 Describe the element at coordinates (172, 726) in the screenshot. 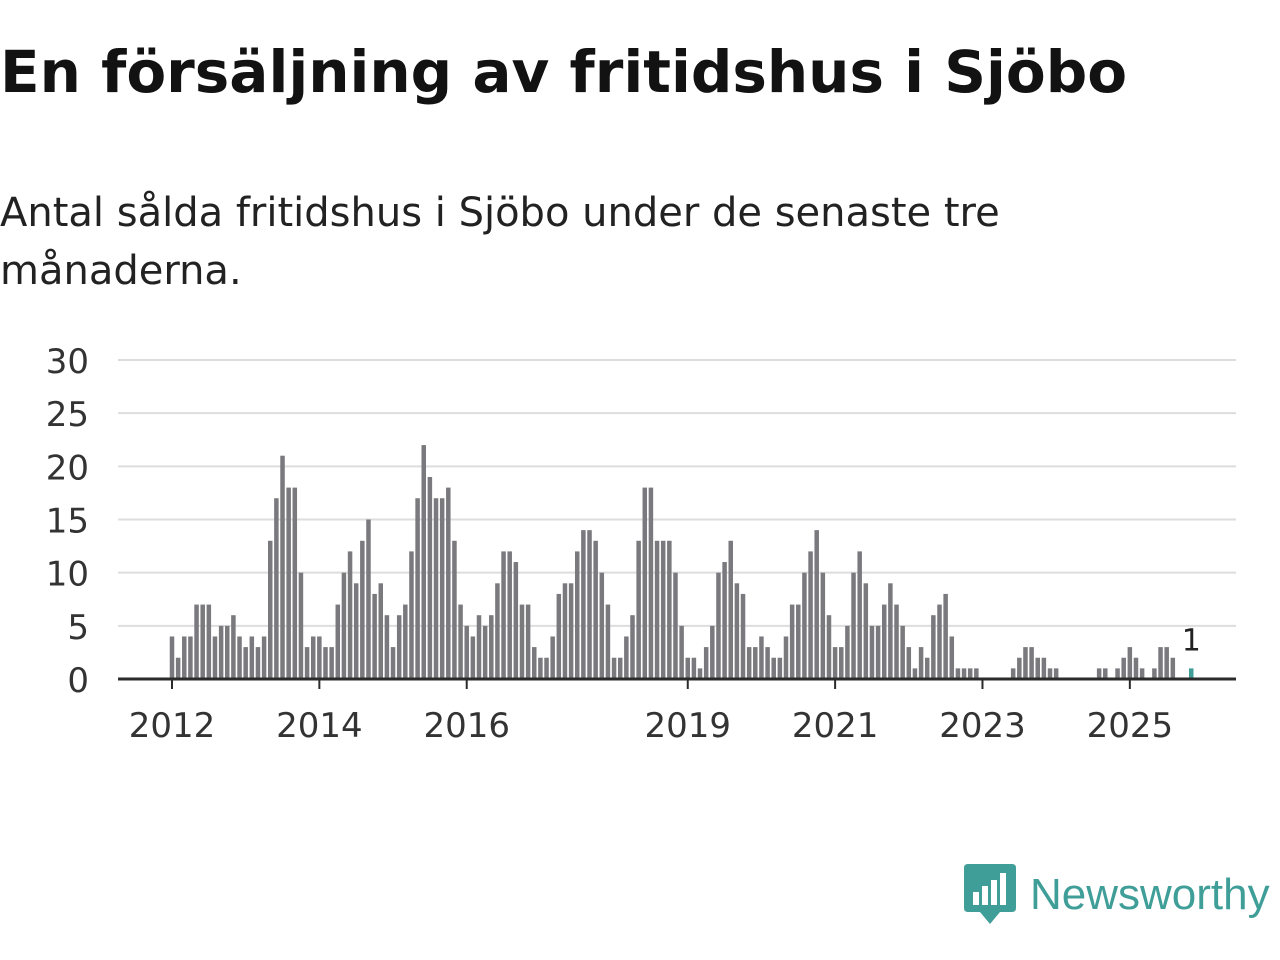

I see `x-tick-label: 2012` at that location.